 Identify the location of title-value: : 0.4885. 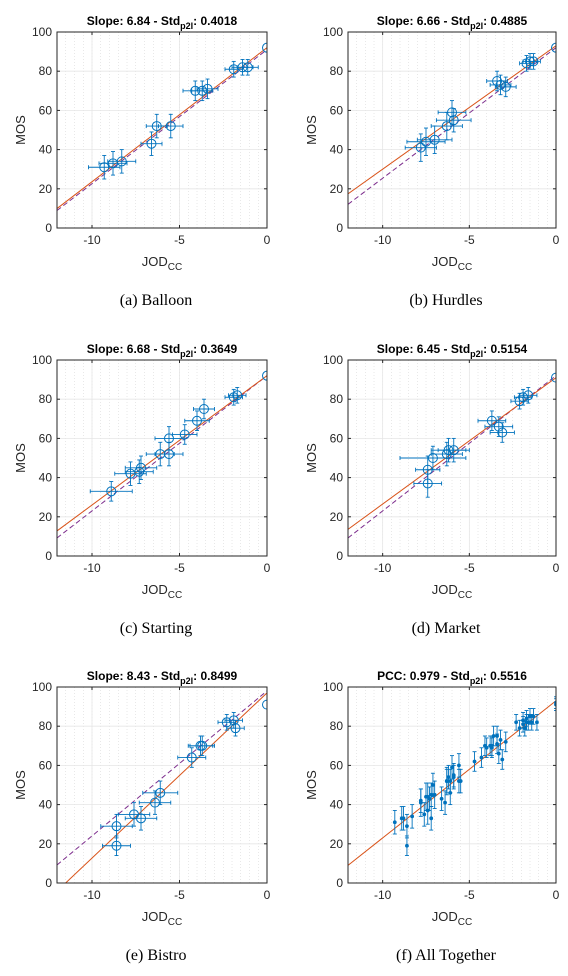
(505, 21).